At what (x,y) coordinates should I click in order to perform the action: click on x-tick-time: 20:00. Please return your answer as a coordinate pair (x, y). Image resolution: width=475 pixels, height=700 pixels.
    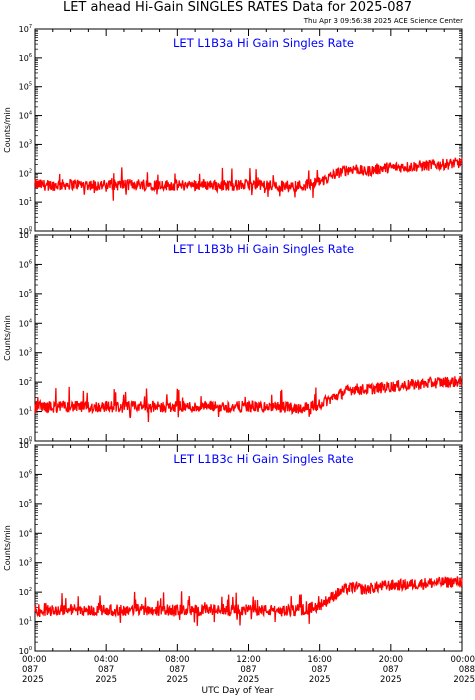
    Looking at the image, I should click on (391, 660).